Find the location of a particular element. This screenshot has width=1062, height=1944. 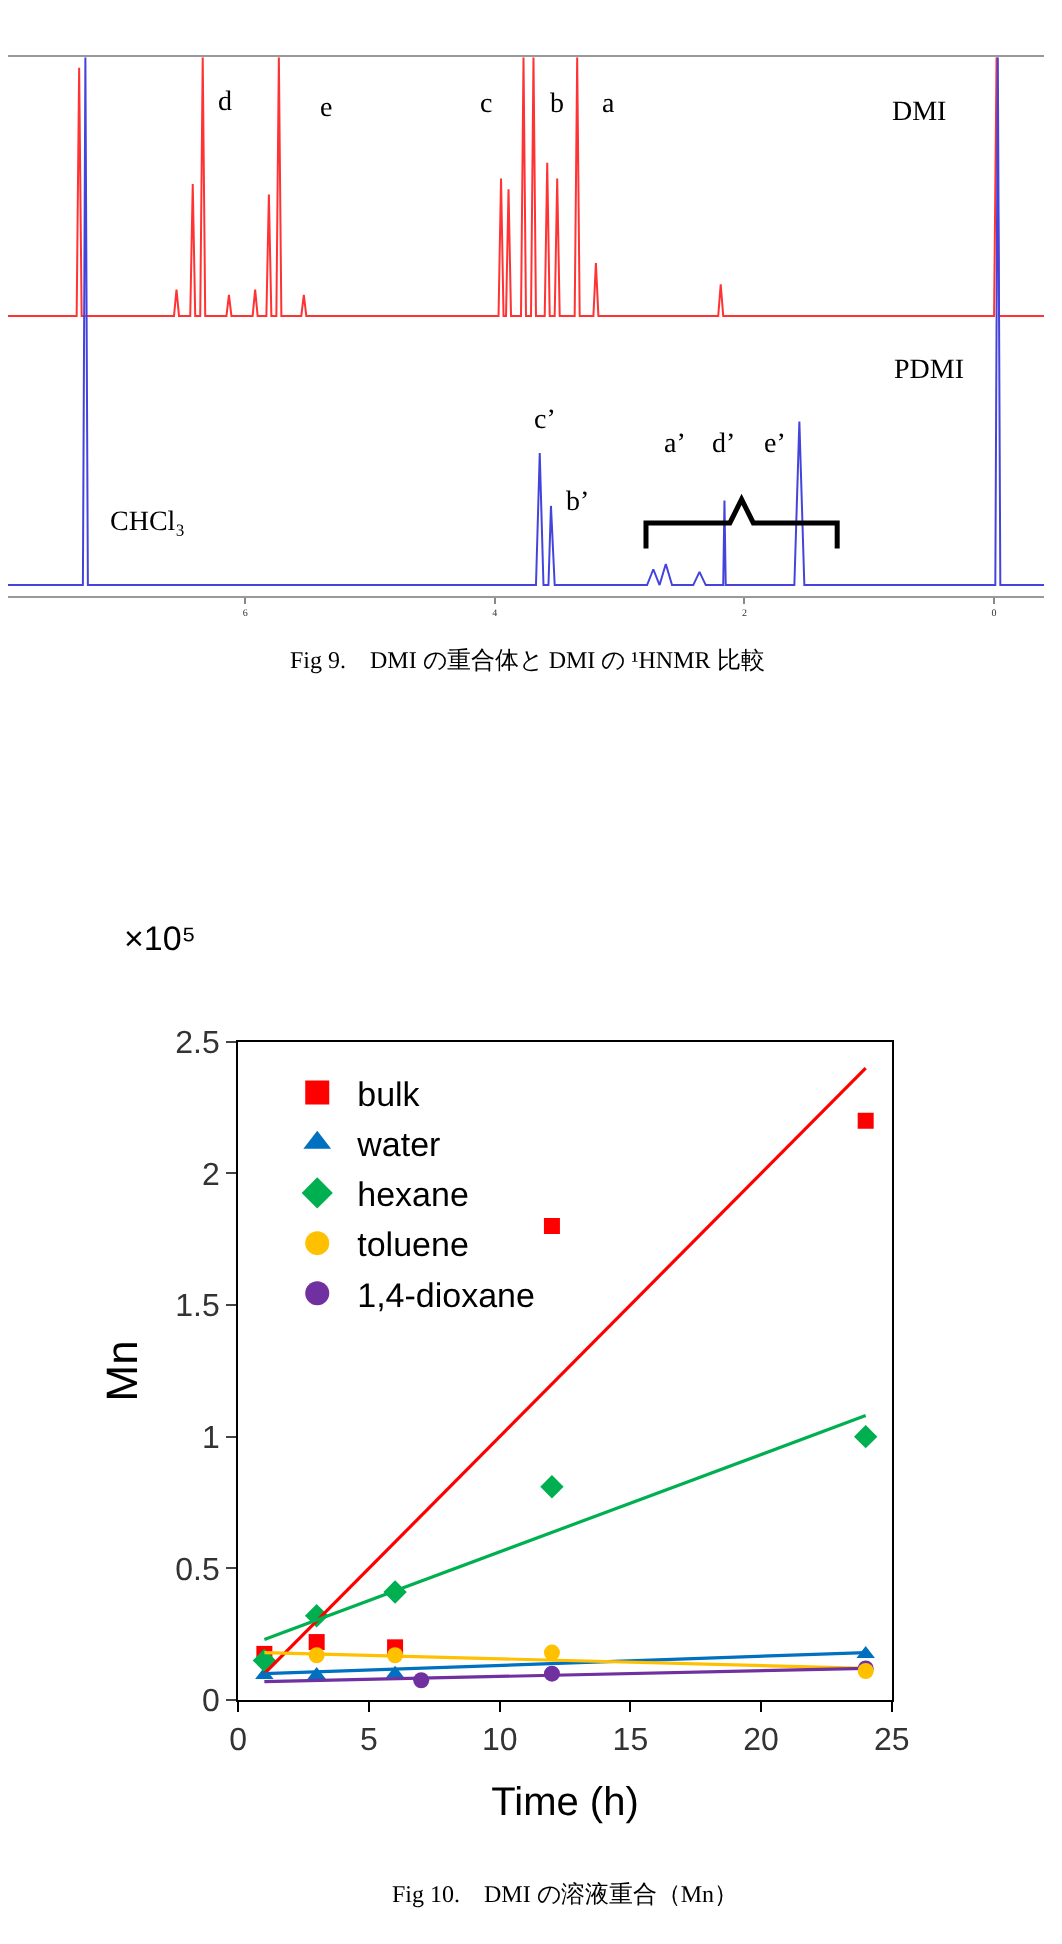

y-tick-label: 0.5 is located at coordinates (198, 1570).